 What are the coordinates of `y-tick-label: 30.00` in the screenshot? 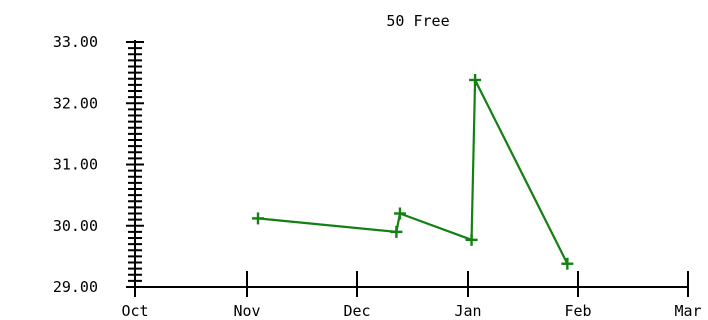 It's located at (75, 226).